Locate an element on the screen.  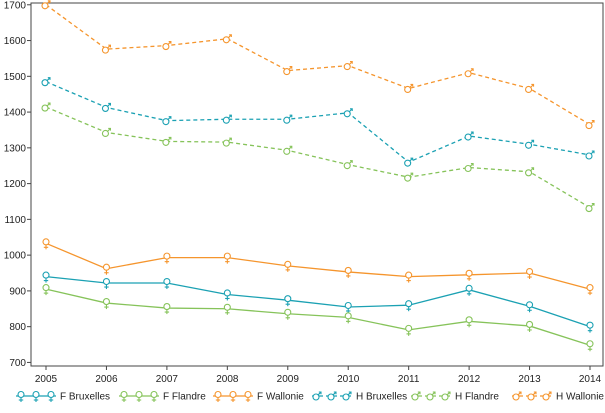
x-tick-label: 2010 is located at coordinates (348, 379).